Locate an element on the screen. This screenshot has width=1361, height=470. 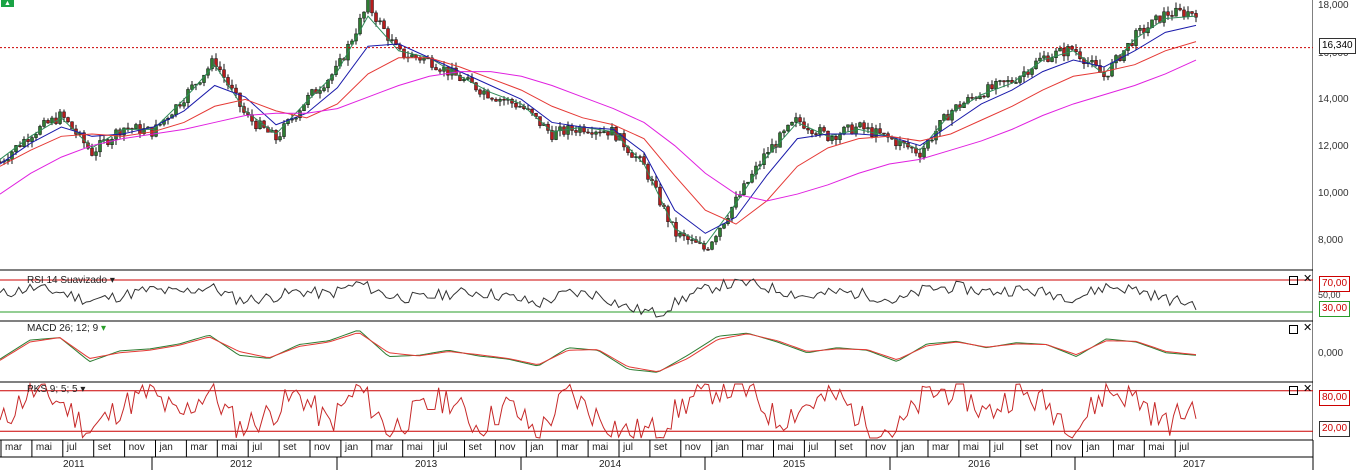
pks-maximize-icon is located at coordinates (1293, 390).